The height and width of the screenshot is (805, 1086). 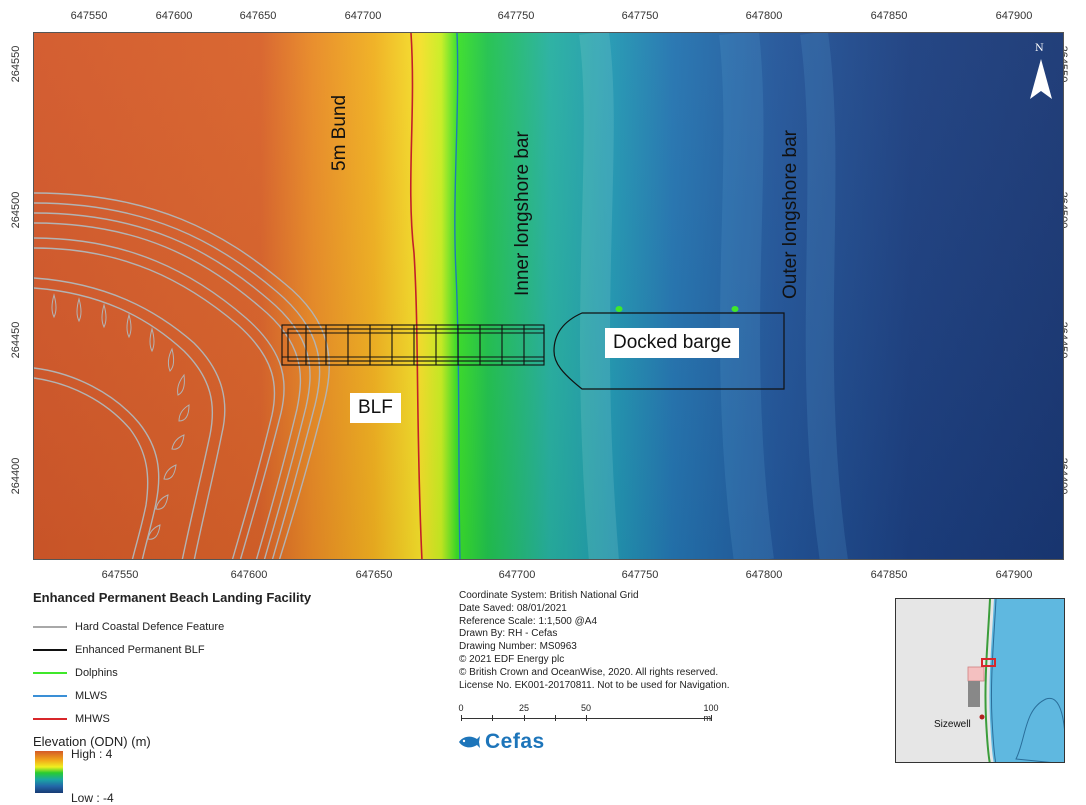 What do you see at coordinates (339, 132) in the screenshot?
I see `bund-label: 5m Bund` at bounding box center [339, 132].